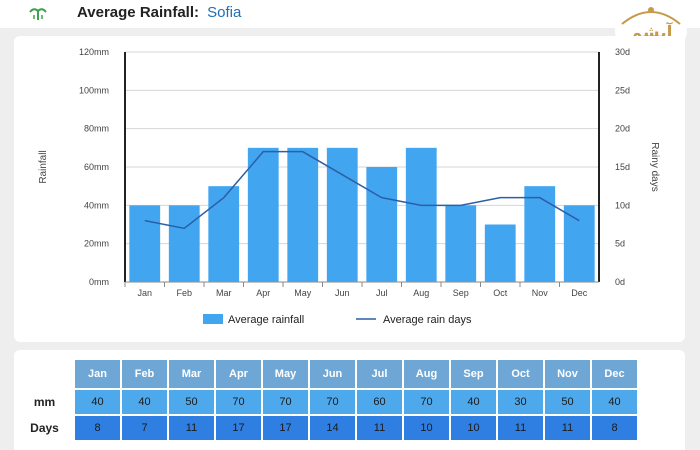 Image resolution: width=700 pixels, height=450 pixels. What do you see at coordinates (473, 374) in the screenshot?
I see `month-header-cell: Sep` at bounding box center [473, 374].